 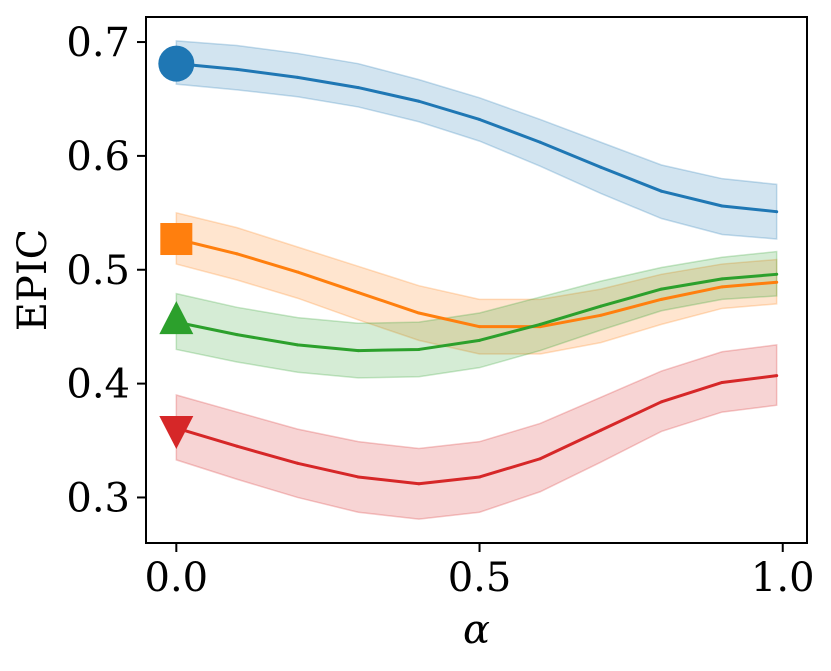 What do you see at coordinates (98, 157) in the screenshot?
I see `y-tick-label: 0.6` at bounding box center [98, 157].